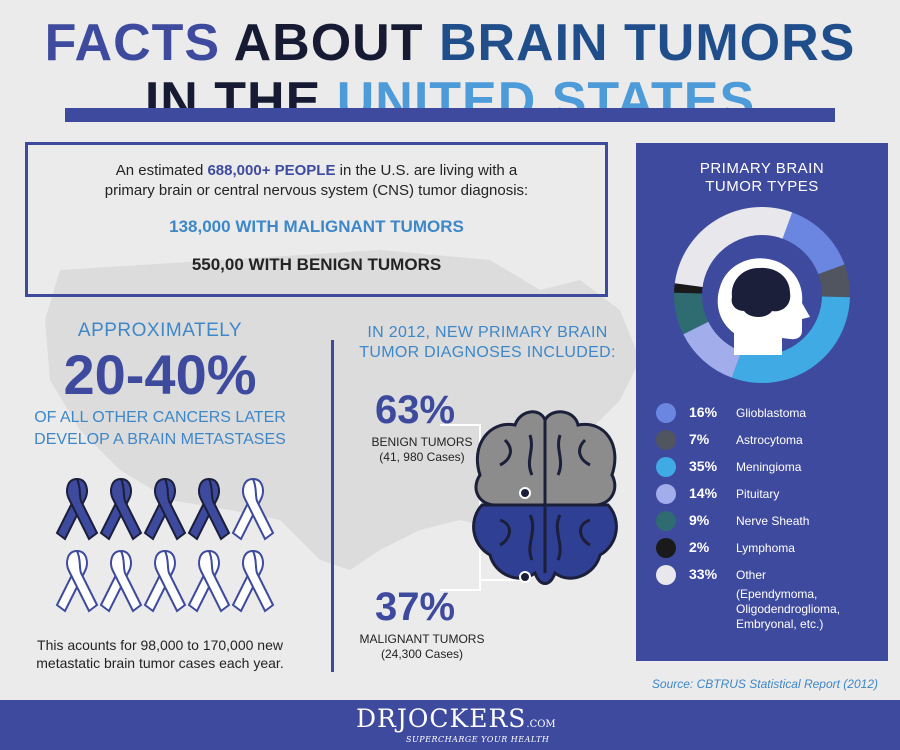 Image resolution: width=900 pixels, height=750 pixels. I want to click on malignant-percent: 37%, so click(415, 607).